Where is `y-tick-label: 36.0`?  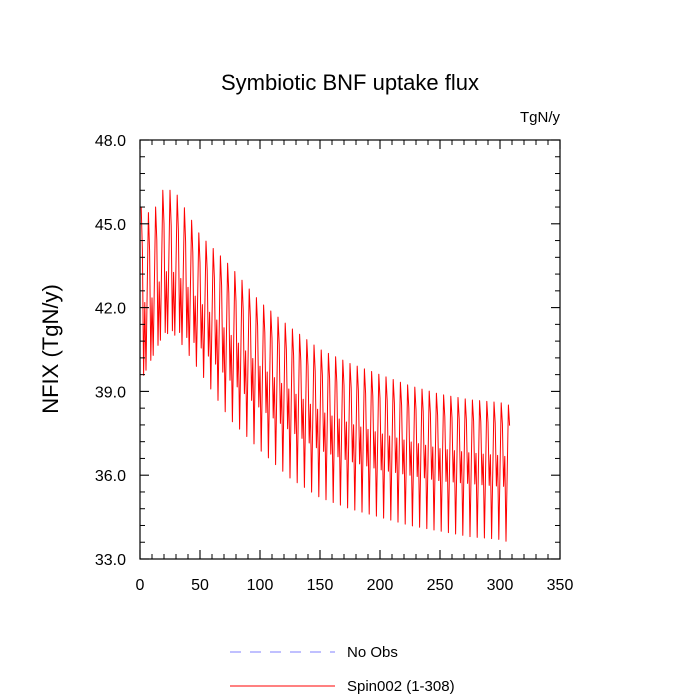
y-tick-label: 36.0 is located at coordinates (110, 476).